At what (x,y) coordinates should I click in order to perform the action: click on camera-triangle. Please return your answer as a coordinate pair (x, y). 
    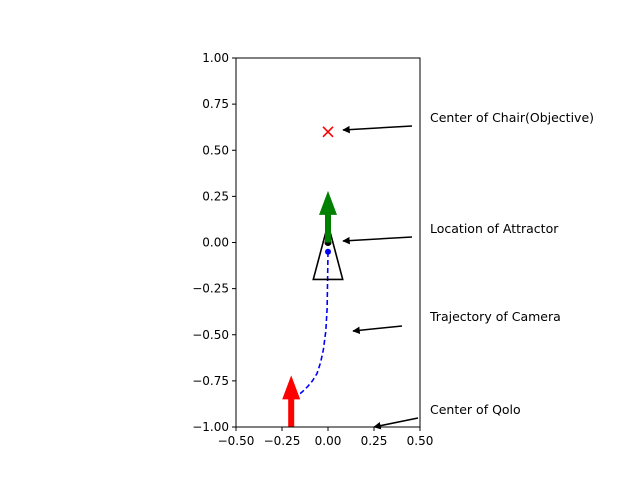
    Looking at the image, I should click on (328, 250).